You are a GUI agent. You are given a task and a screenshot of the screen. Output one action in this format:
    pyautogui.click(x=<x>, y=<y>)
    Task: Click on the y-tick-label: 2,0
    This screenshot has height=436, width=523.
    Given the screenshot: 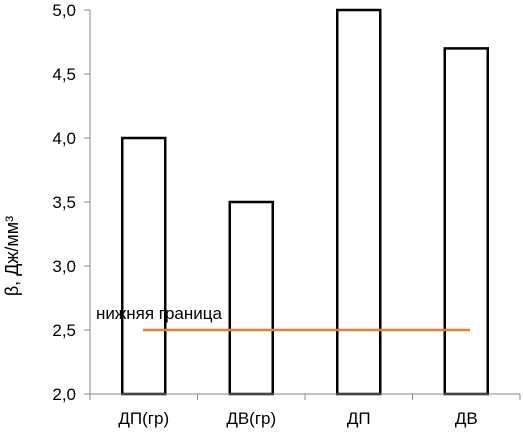 What is the action you would take?
    pyautogui.click(x=64, y=394)
    